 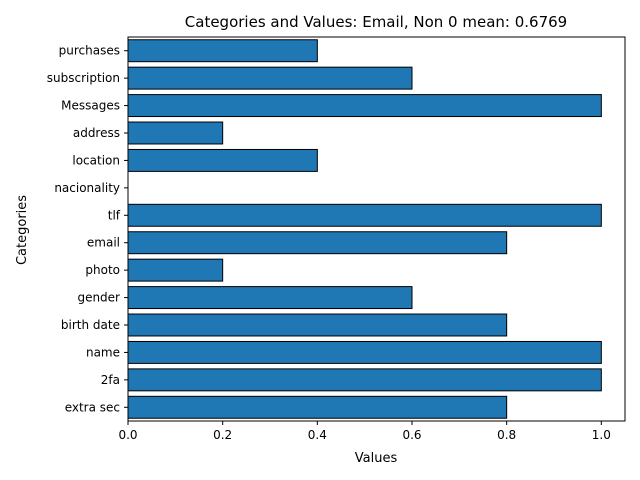 What do you see at coordinates (376, 458) in the screenshot?
I see `x-axis-label: Values` at bounding box center [376, 458].